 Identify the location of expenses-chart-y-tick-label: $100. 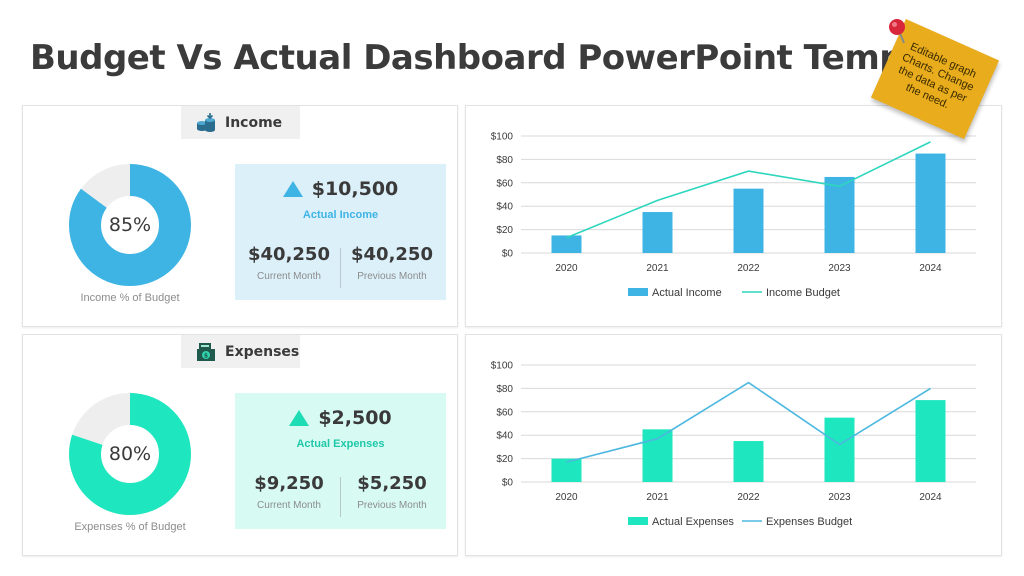
(502, 366).